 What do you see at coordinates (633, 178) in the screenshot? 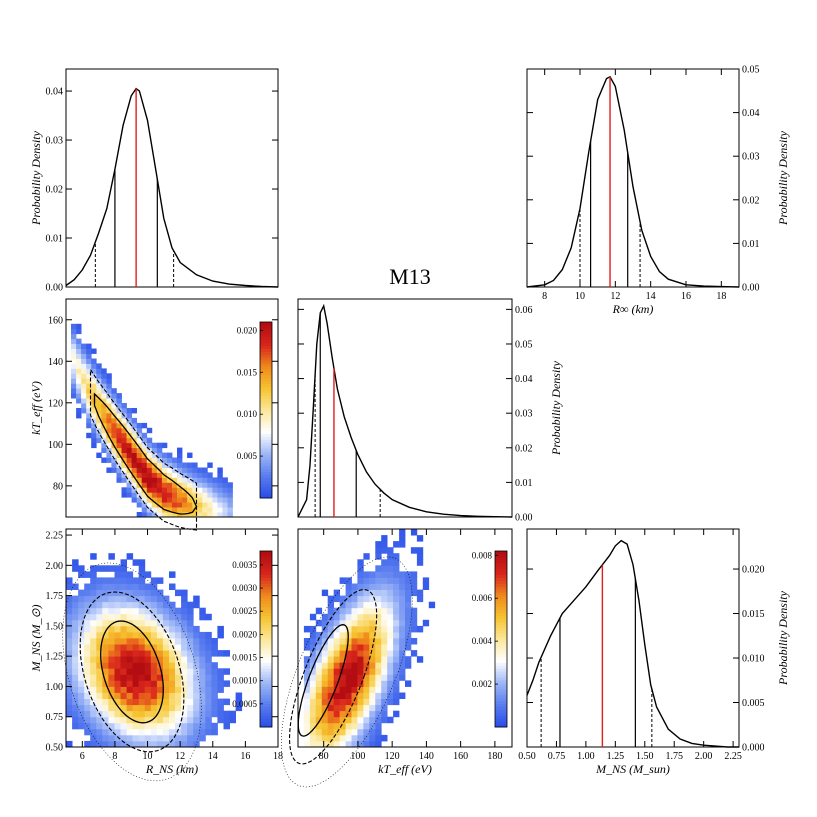
I see `plot-frame` at bounding box center [633, 178].